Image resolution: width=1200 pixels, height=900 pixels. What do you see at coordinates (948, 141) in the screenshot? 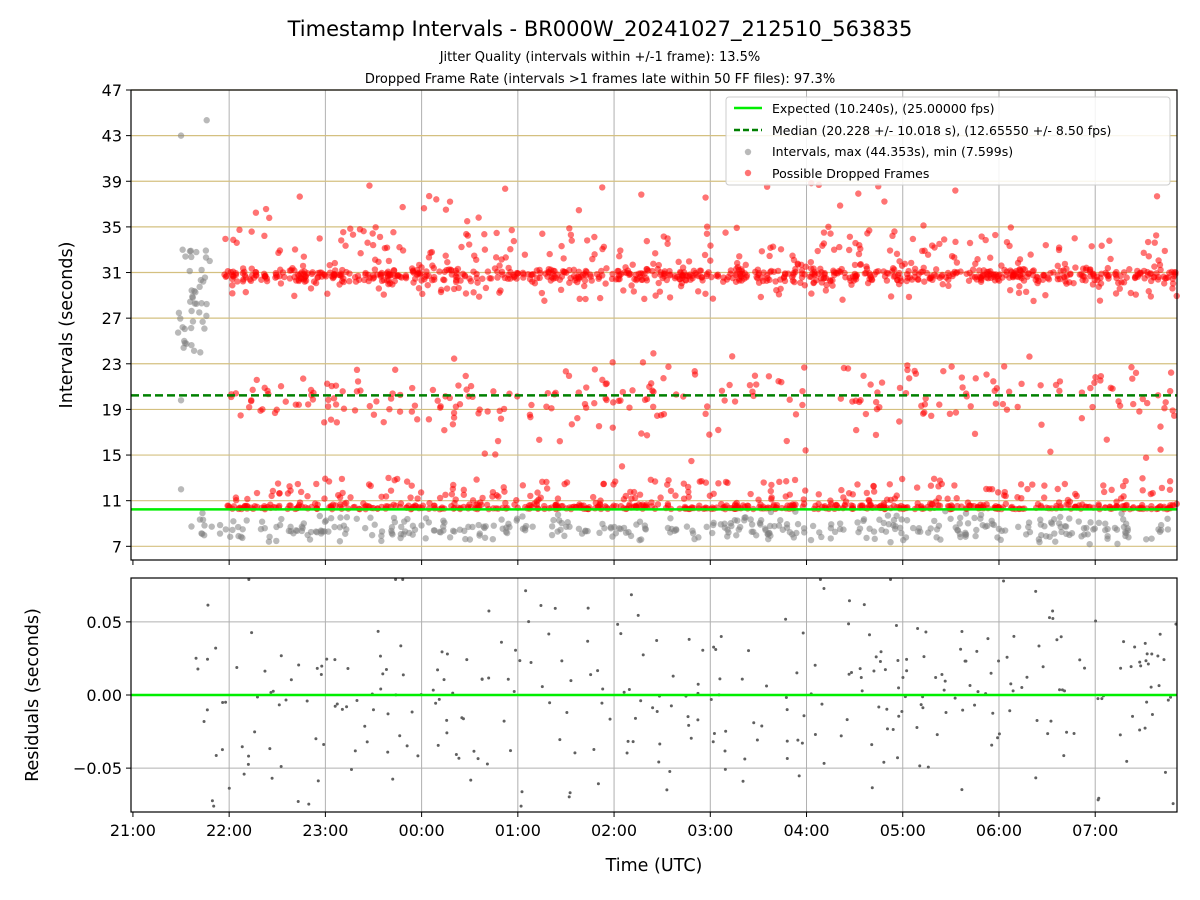
I see `legend-box` at bounding box center [948, 141].